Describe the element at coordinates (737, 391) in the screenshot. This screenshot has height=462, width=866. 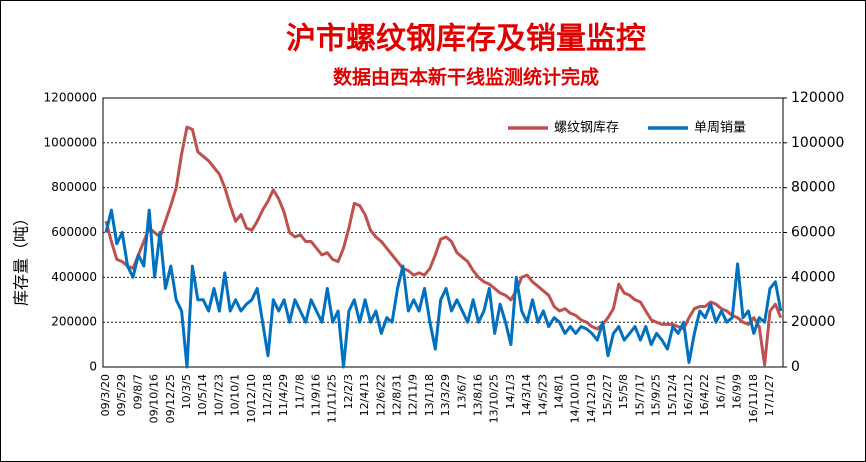
I see `x-tick-label: 16/9/9` at that location.